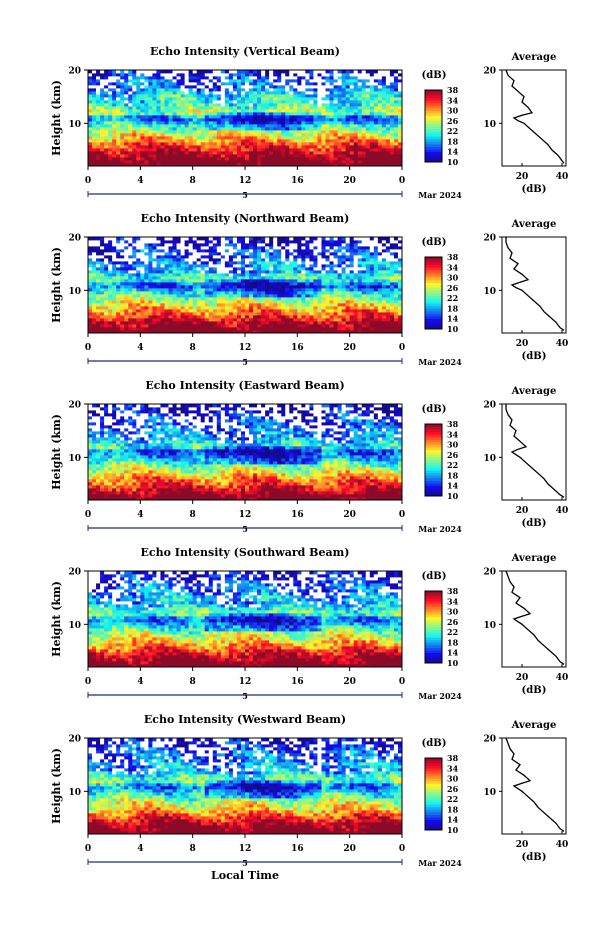 The width and height of the screenshot is (616, 929). What do you see at coordinates (440, 195) in the screenshot?
I see `date-label: Mar 2024` at bounding box center [440, 195].